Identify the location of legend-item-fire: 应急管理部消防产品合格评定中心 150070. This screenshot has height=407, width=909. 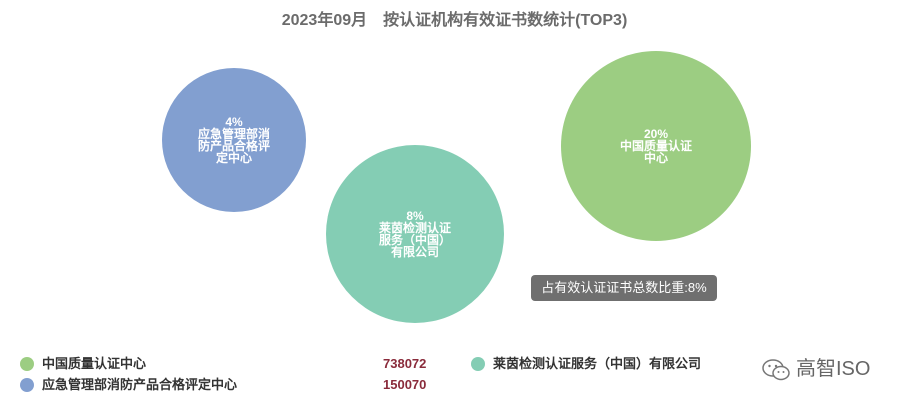
(230, 385).